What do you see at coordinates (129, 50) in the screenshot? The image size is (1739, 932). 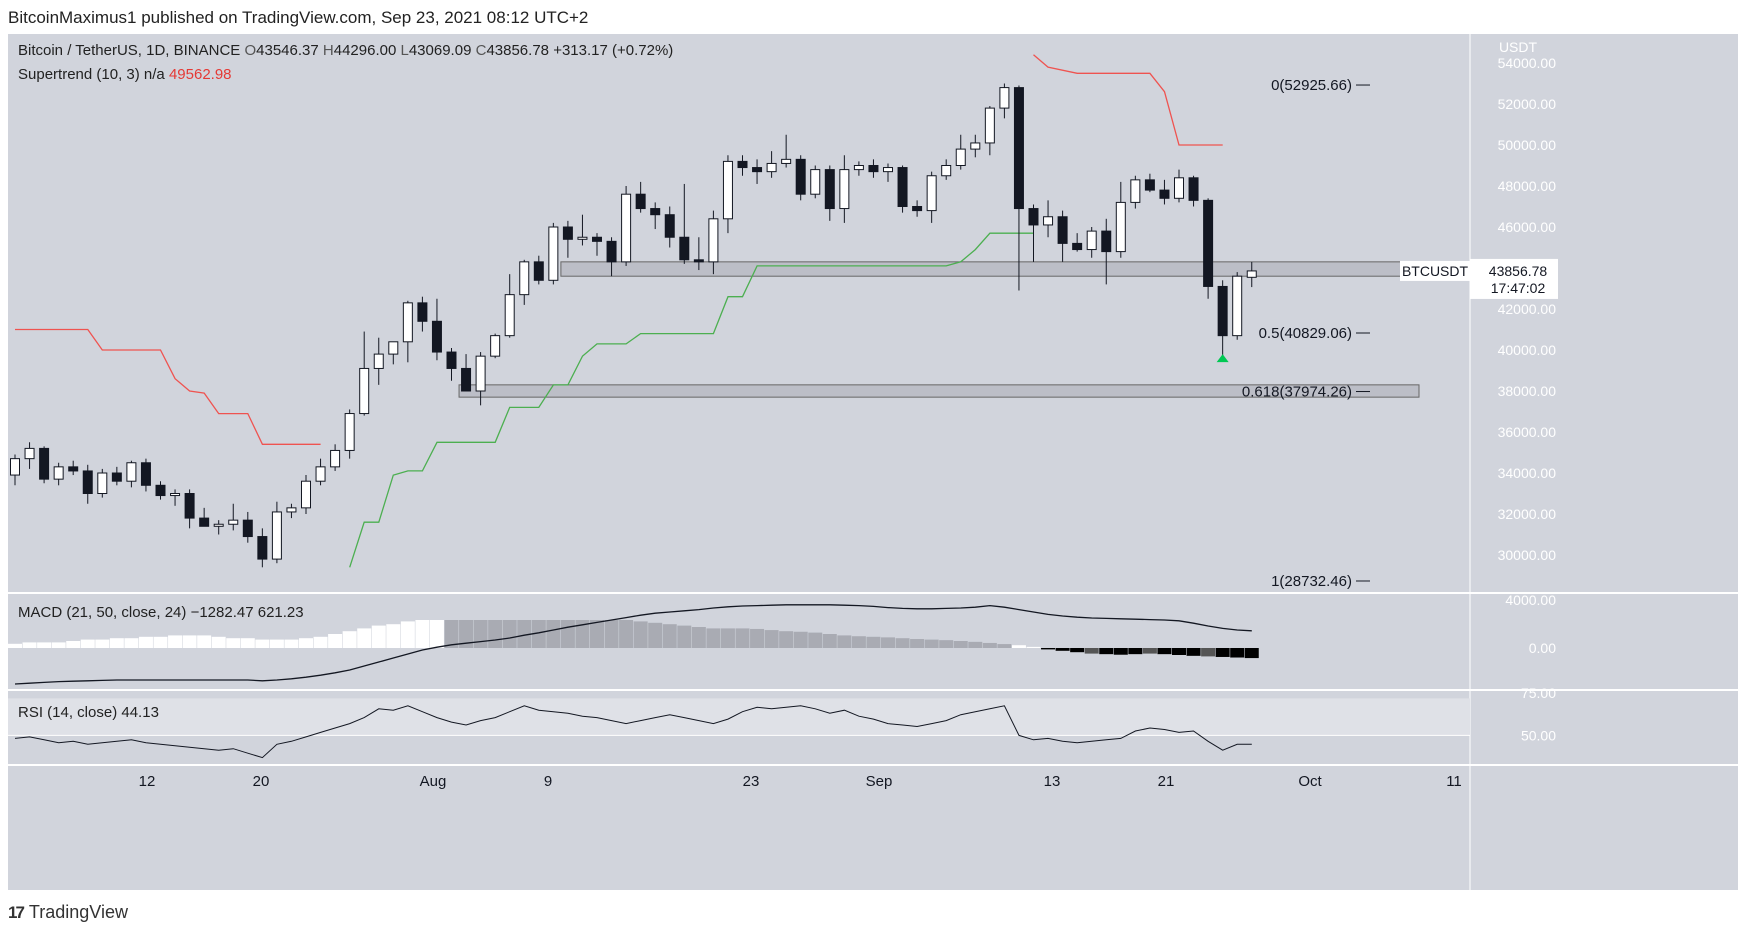 I see `symbol-name: Bitcoin / TetherUS, 1D, BINANCE` at bounding box center [129, 50].